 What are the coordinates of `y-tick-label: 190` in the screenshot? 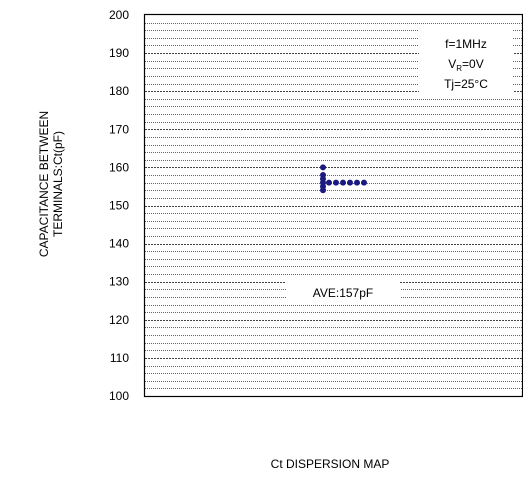 It's located at (119, 53).